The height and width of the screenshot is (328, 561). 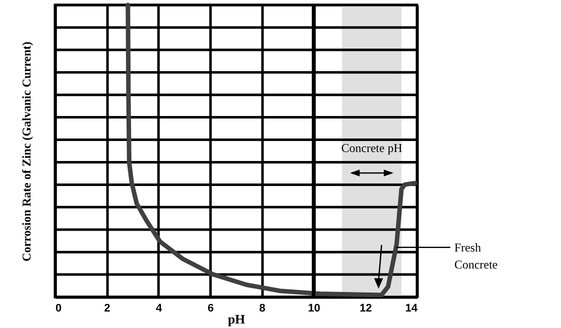 I want to click on band-label: Concrete pH, so click(x=372, y=148).